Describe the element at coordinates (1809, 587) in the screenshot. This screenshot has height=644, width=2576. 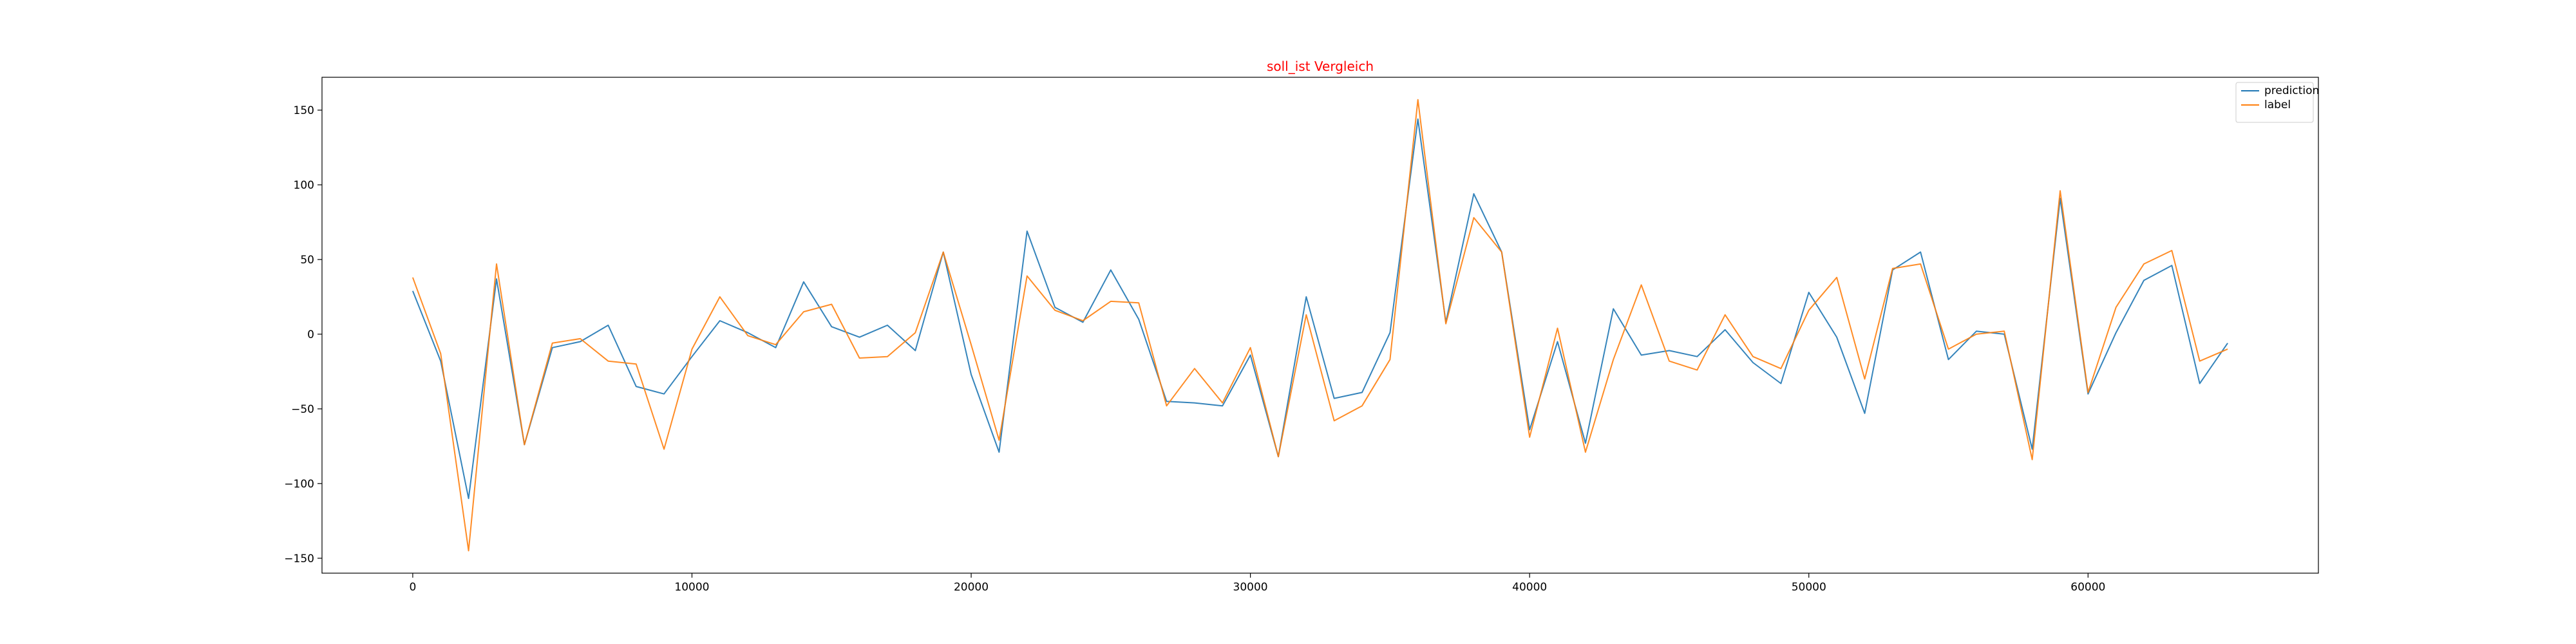
I see `x-tick-label: 50000` at that location.